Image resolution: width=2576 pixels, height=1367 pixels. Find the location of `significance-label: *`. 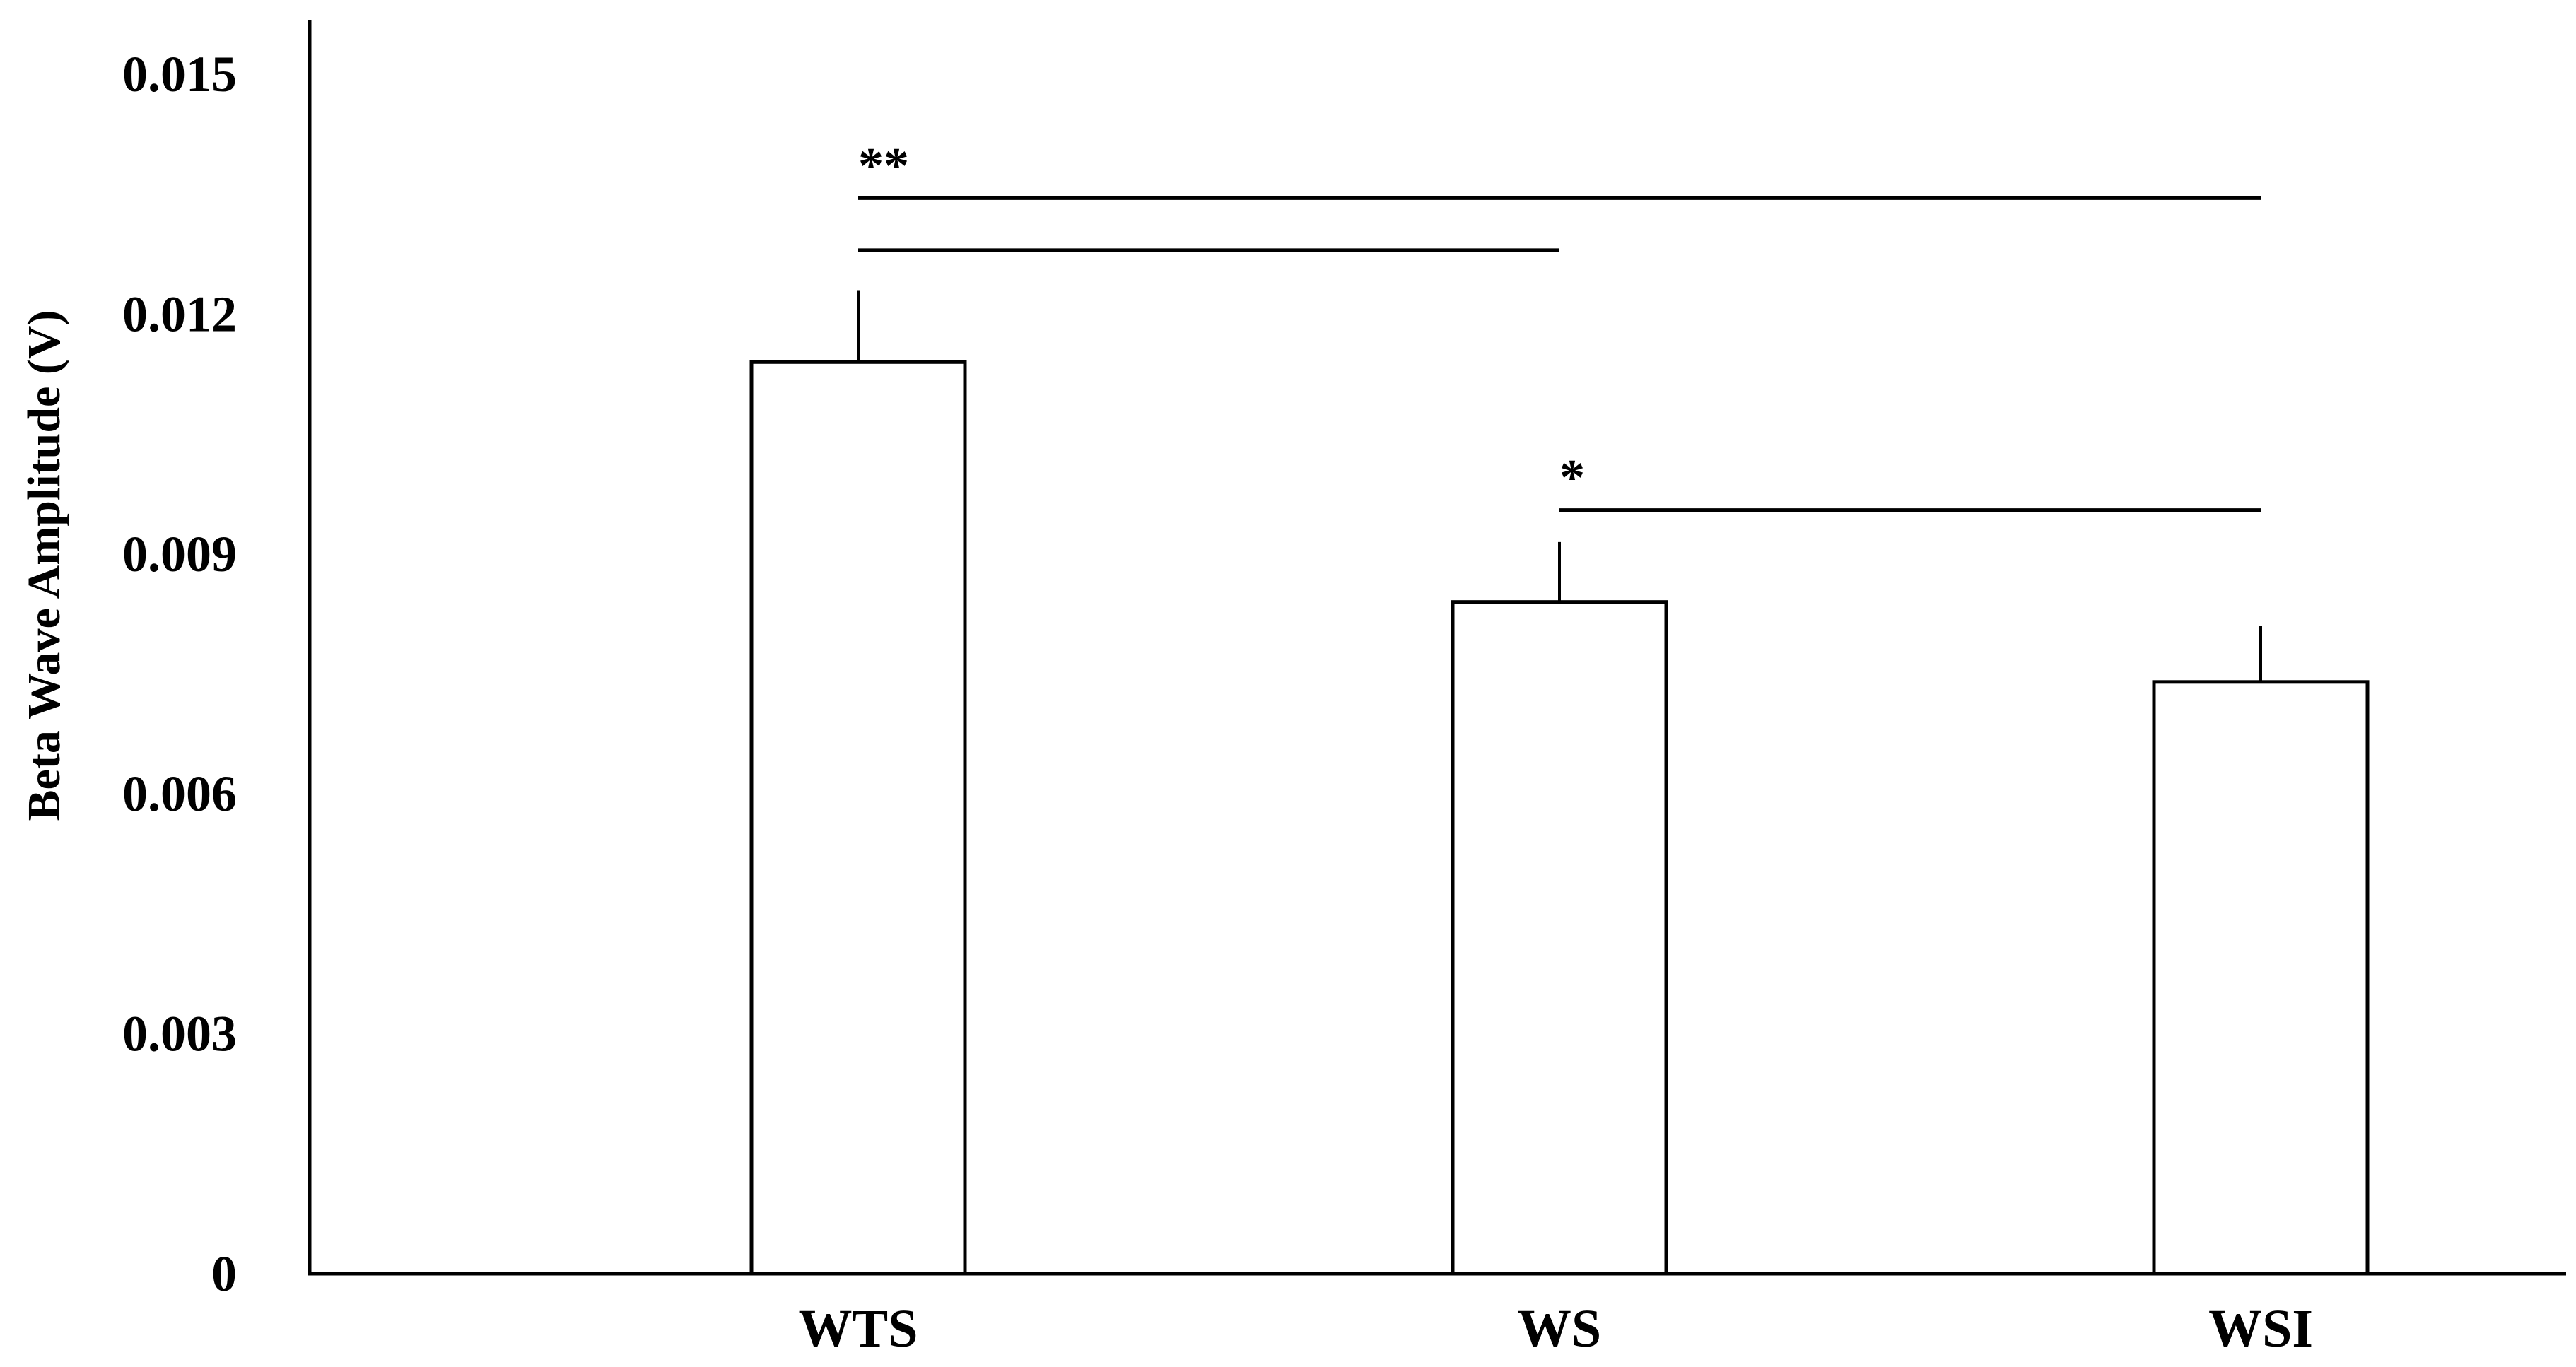

significance-label: * is located at coordinates (1572, 478).